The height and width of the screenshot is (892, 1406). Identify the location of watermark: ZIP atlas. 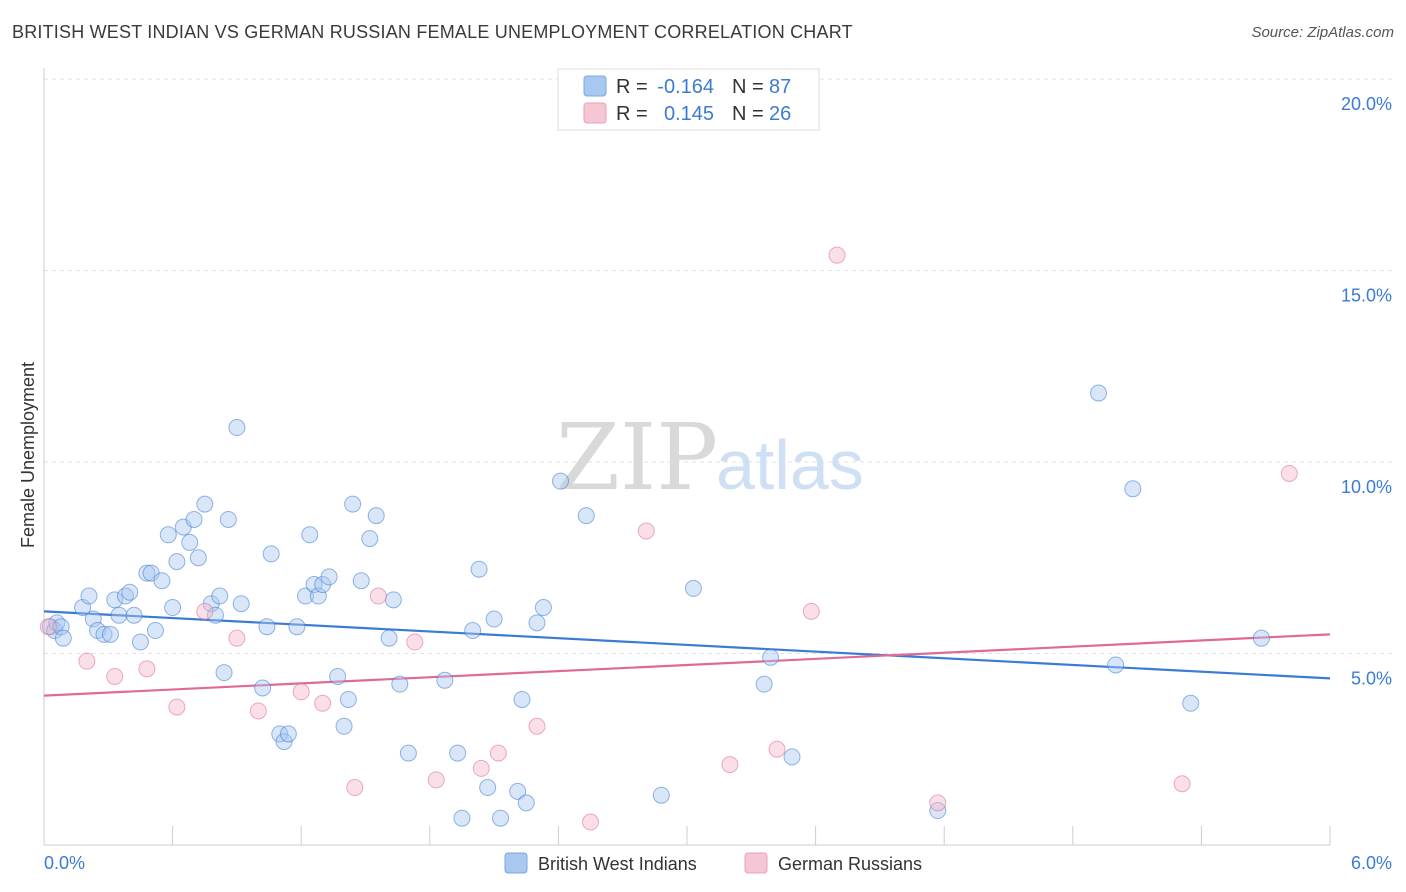
(710, 457).